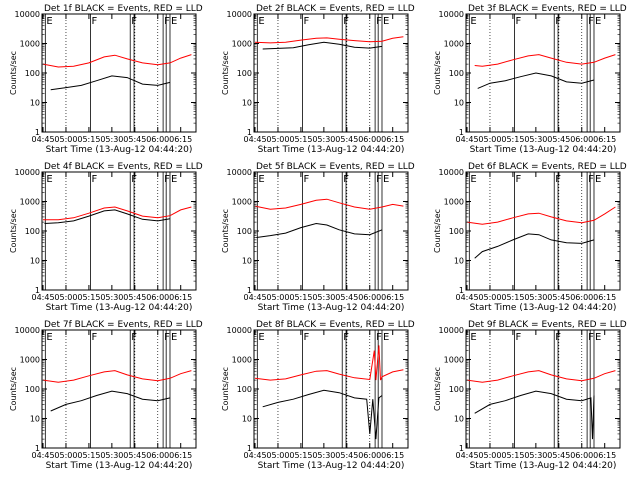 The width and height of the screenshot is (640, 480). What do you see at coordinates (335, 325) in the screenshot?
I see `chart-title: Det 8f BLACK = Events, RED = LLD` at bounding box center [335, 325].